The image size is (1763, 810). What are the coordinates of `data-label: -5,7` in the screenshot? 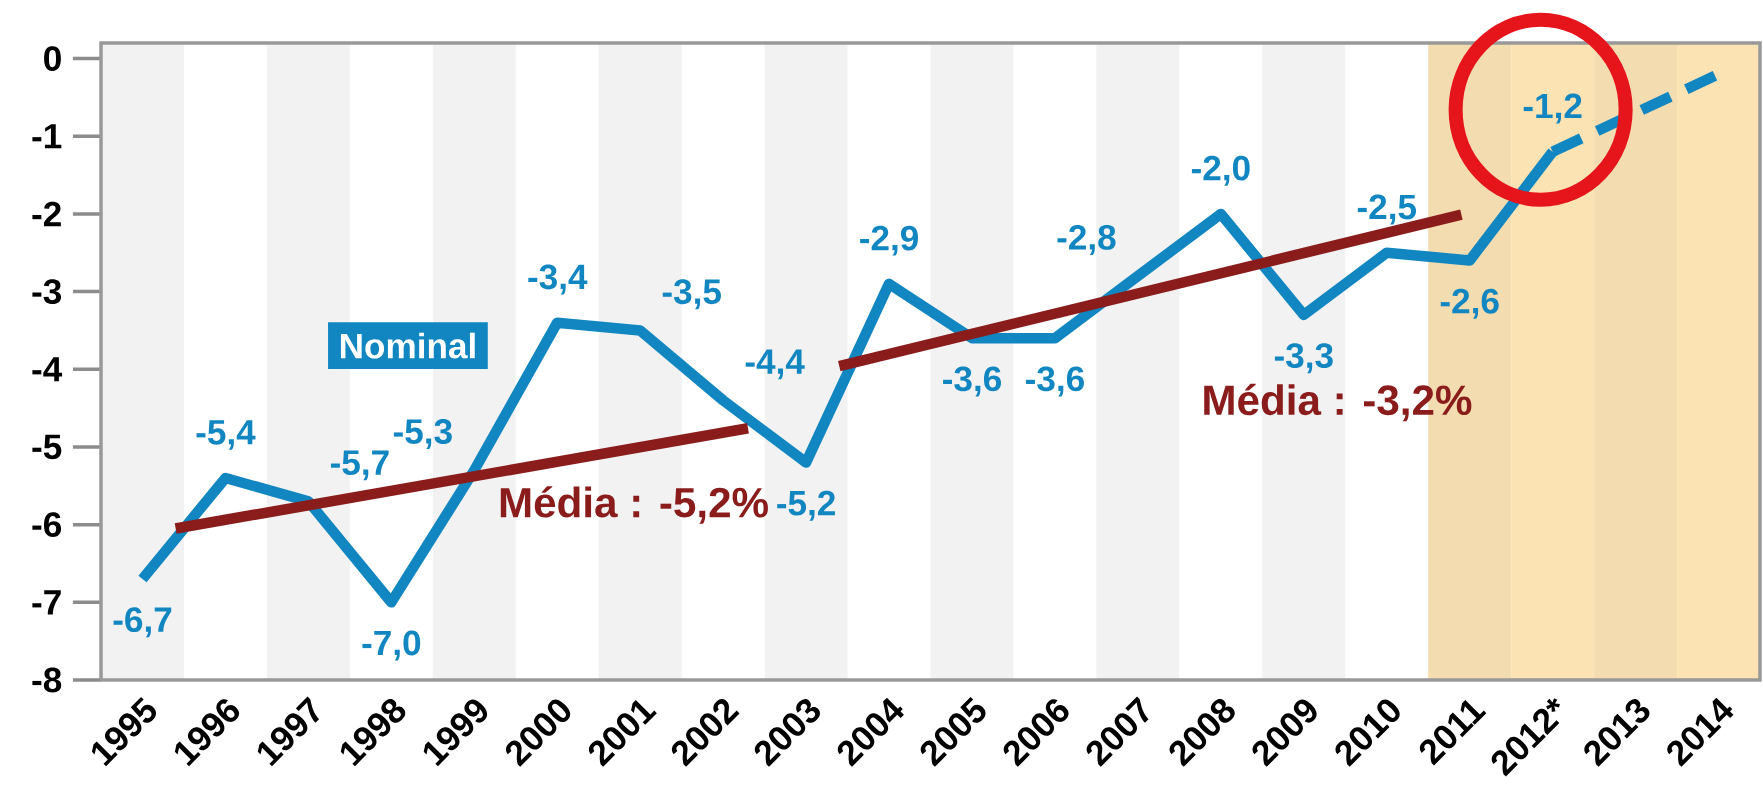 It's located at (359, 465).